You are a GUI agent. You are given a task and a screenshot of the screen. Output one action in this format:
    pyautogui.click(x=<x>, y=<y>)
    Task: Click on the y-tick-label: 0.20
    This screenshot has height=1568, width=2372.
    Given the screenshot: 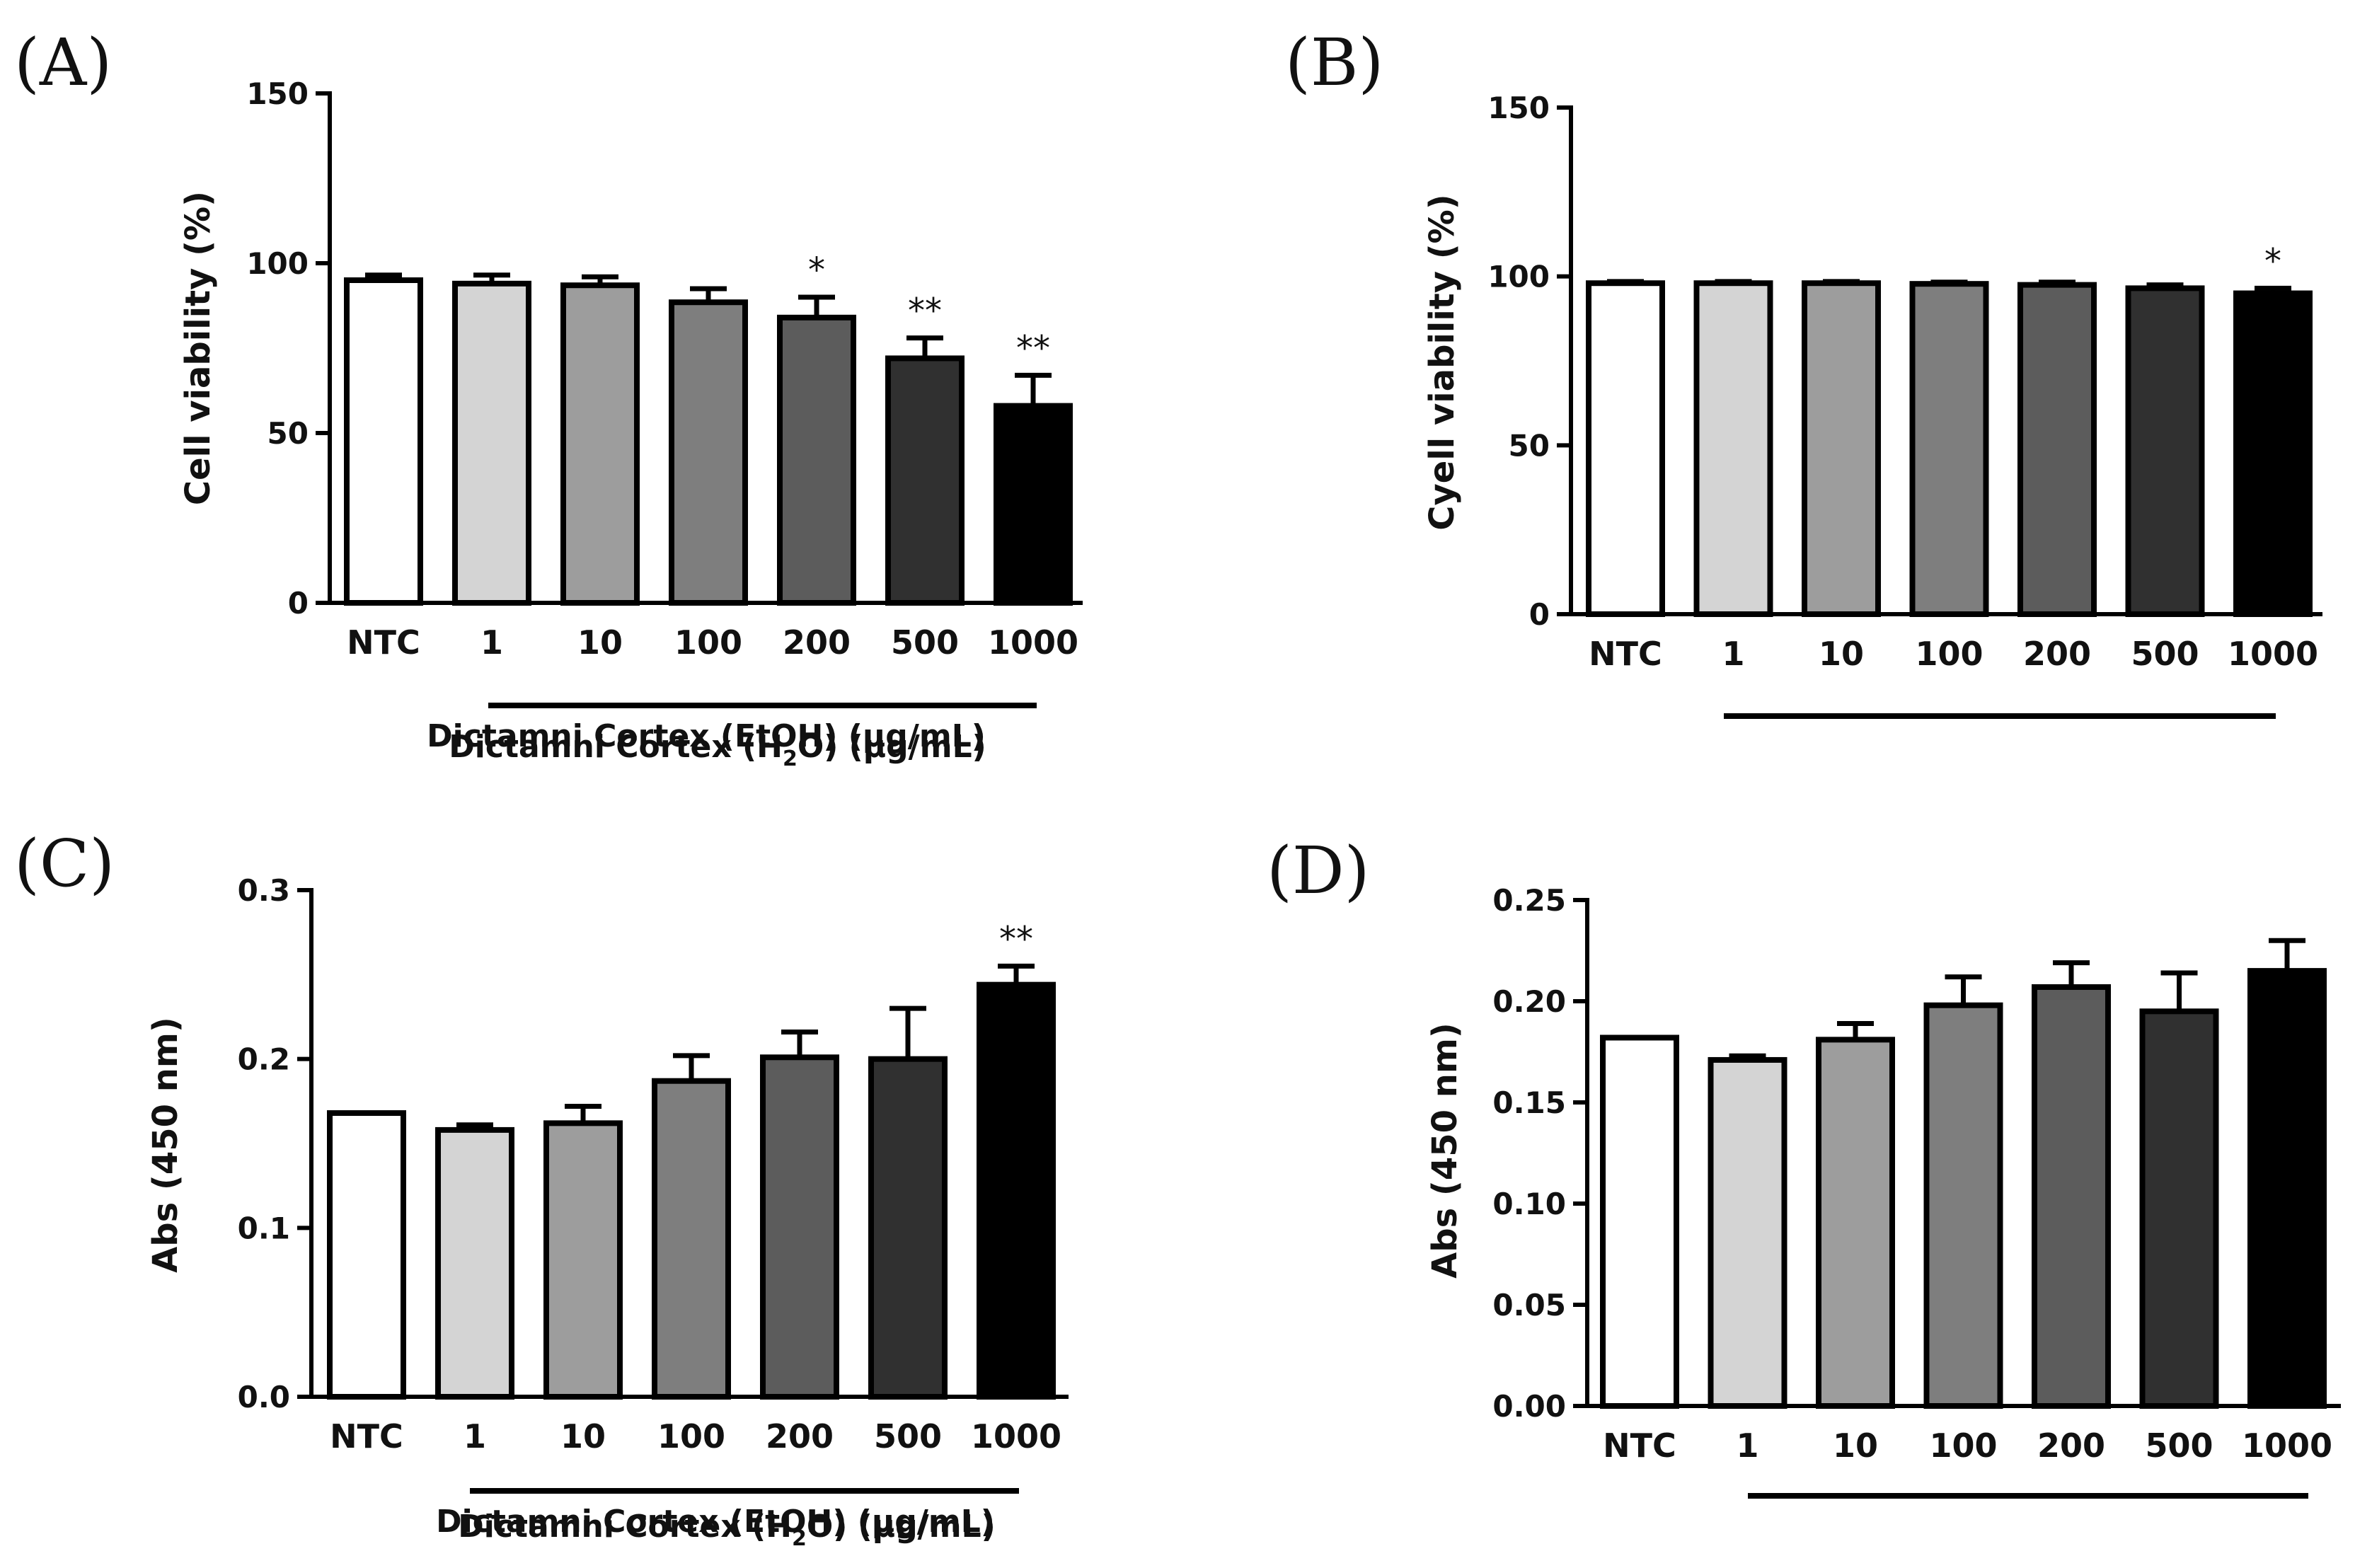 What is the action you would take?
    pyautogui.click(x=1529, y=1001)
    